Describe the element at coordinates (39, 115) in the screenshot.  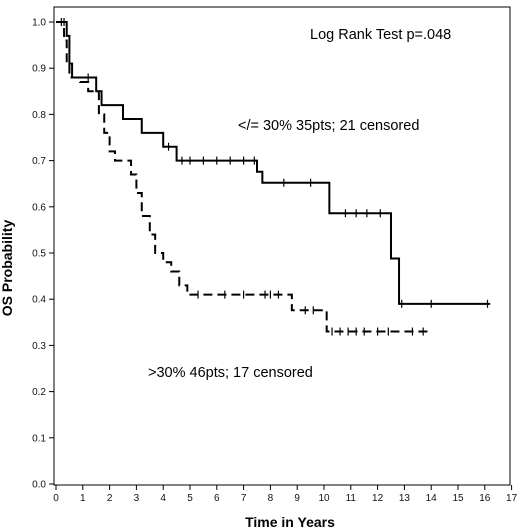
I see `y-tick-label: 0.8` at that location.